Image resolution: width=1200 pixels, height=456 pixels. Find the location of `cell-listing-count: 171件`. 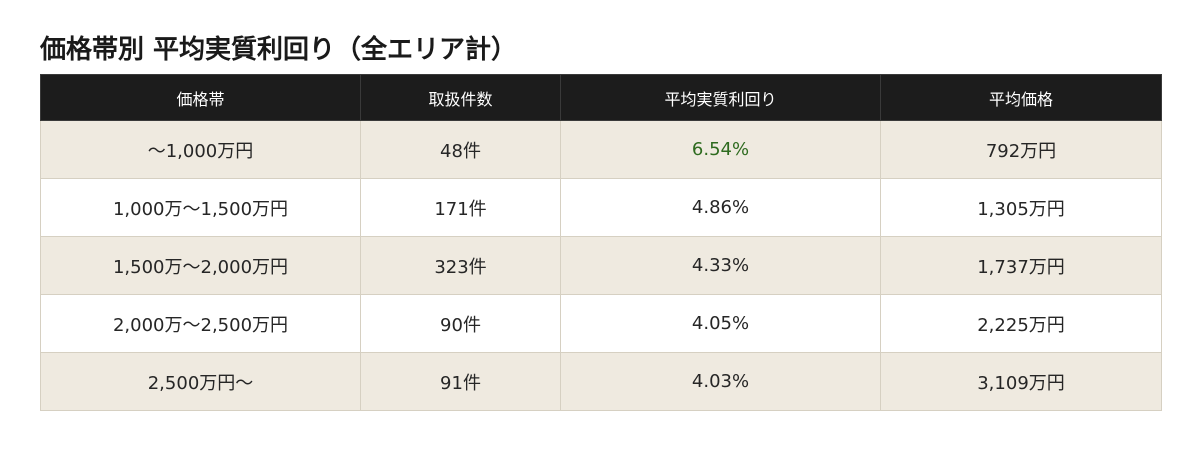

cell-listing-count: 171件 is located at coordinates (460, 207).